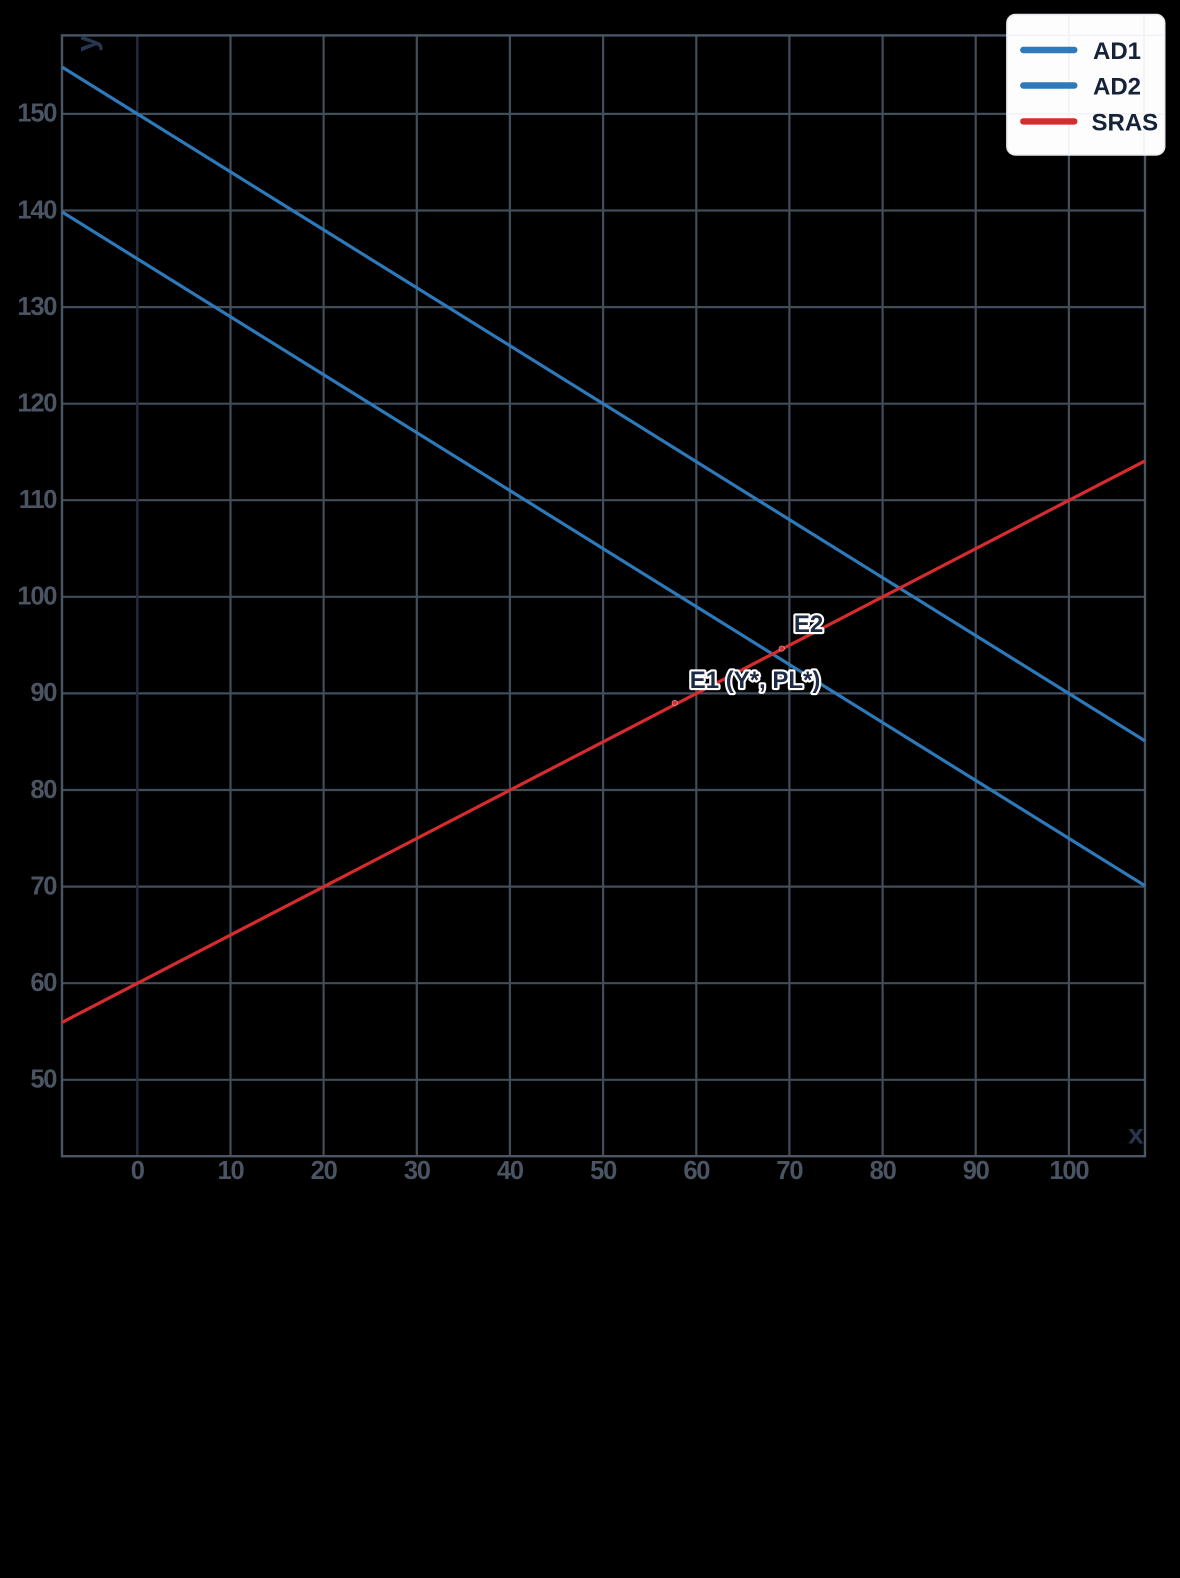  What do you see at coordinates (37, 307) in the screenshot?
I see `svg-text: 130` at bounding box center [37, 307].